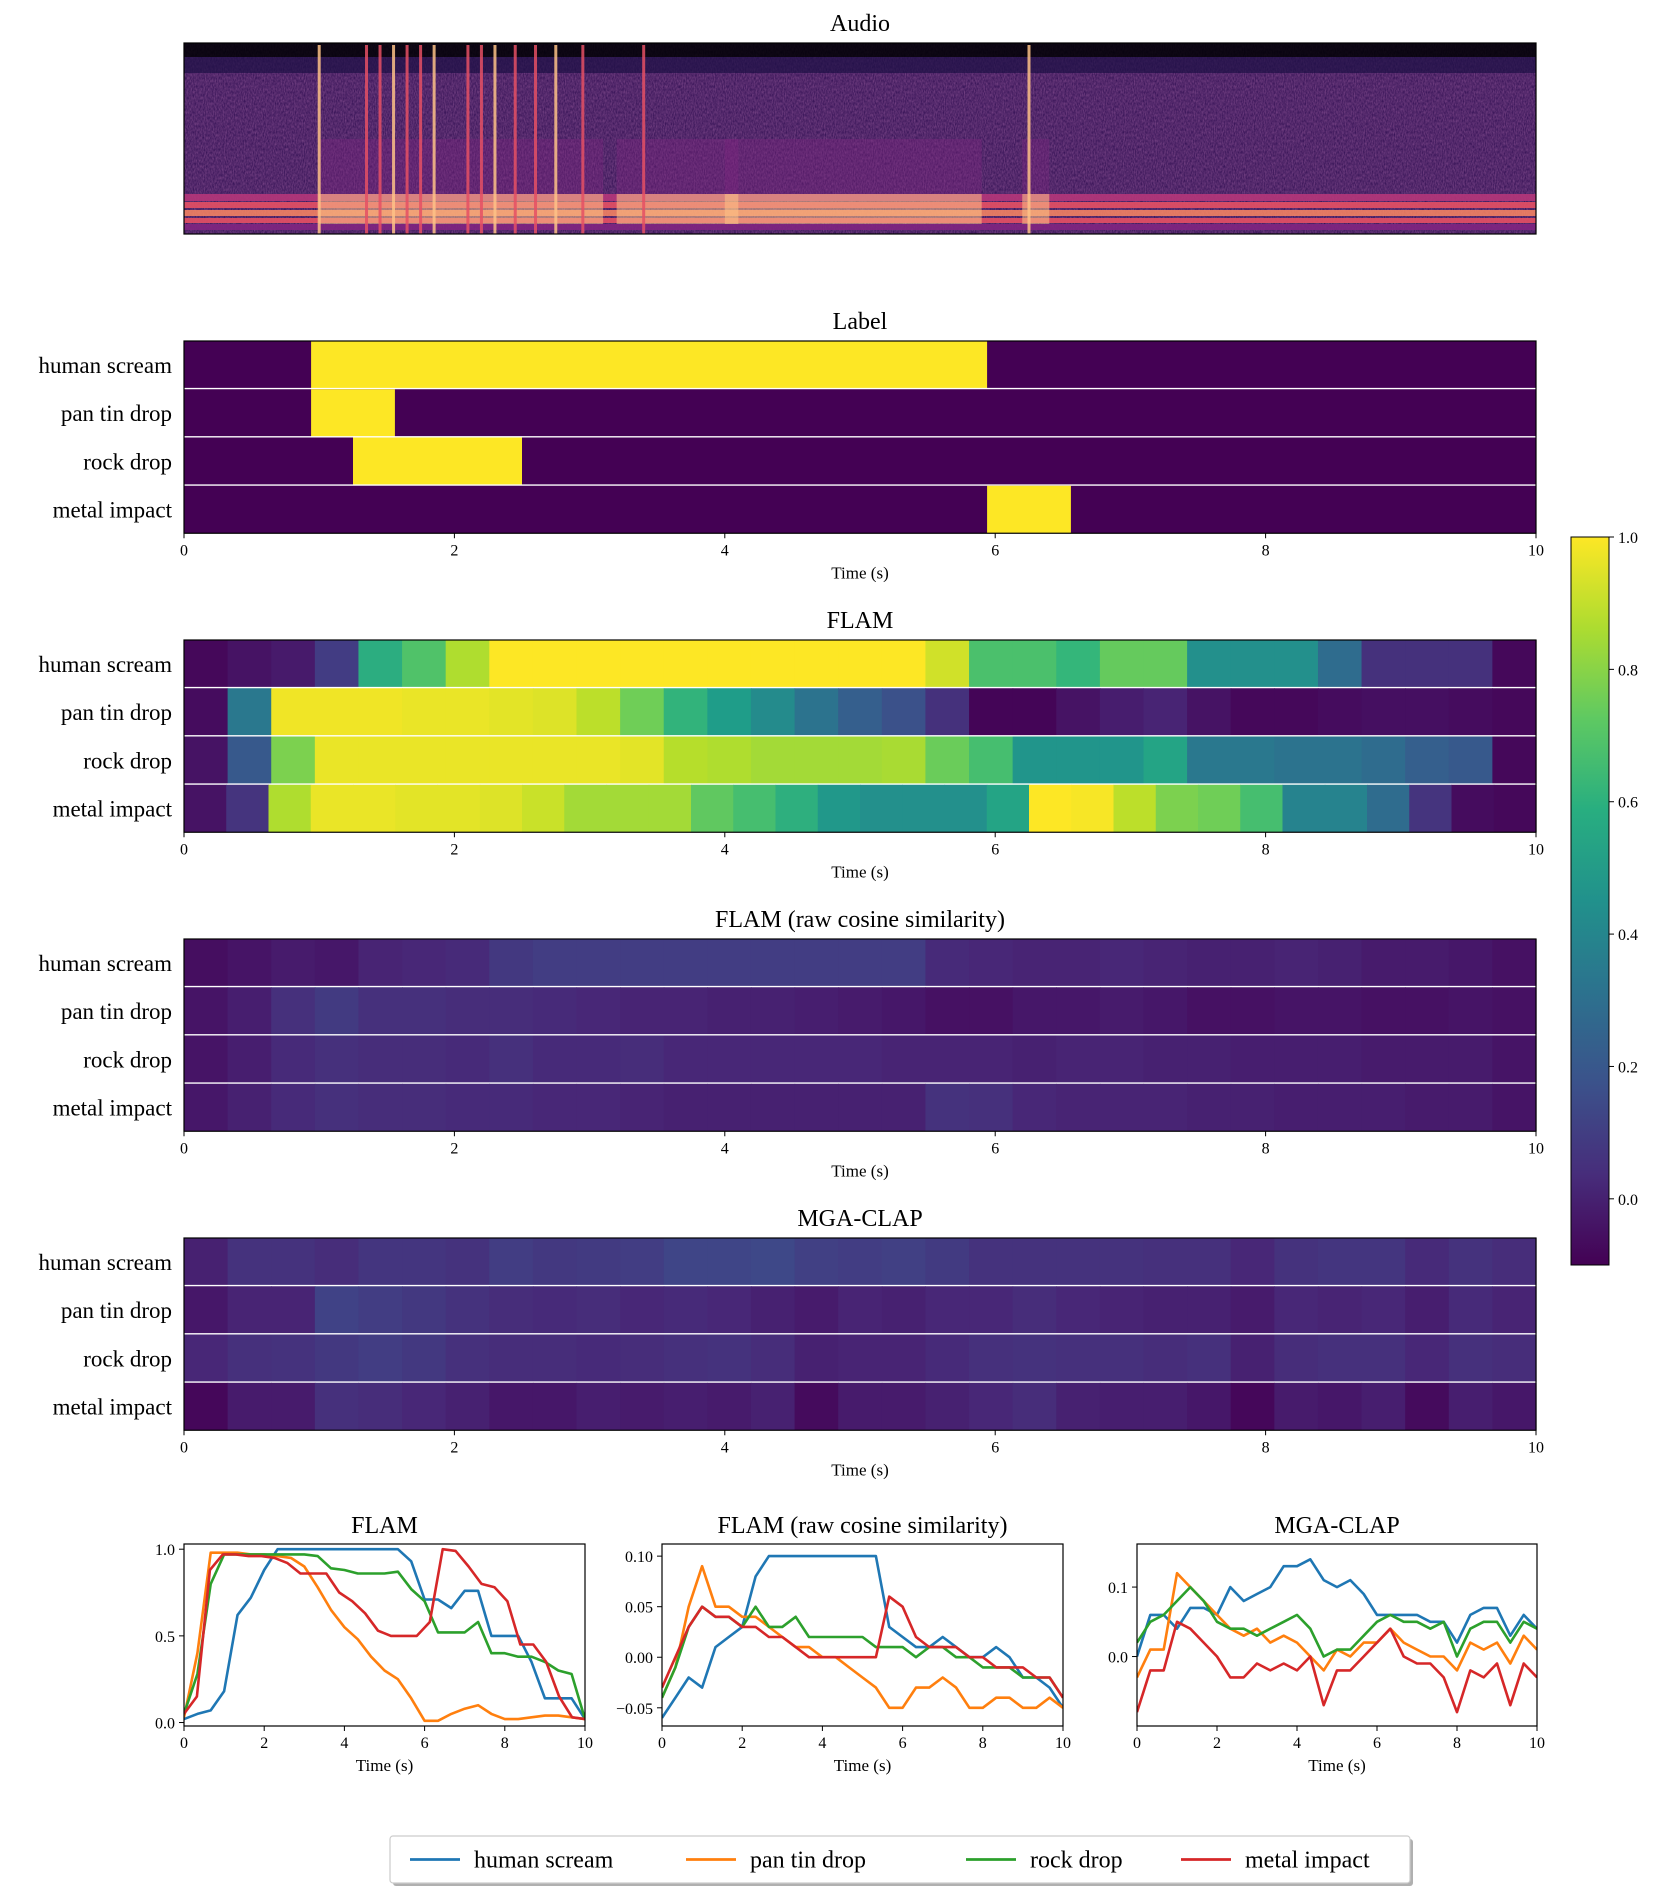 The width and height of the screenshot is (1661, 1900). Describe the element at coordinates (127, 760) in the screenshot. I see `row-label: rock drop` at that location.